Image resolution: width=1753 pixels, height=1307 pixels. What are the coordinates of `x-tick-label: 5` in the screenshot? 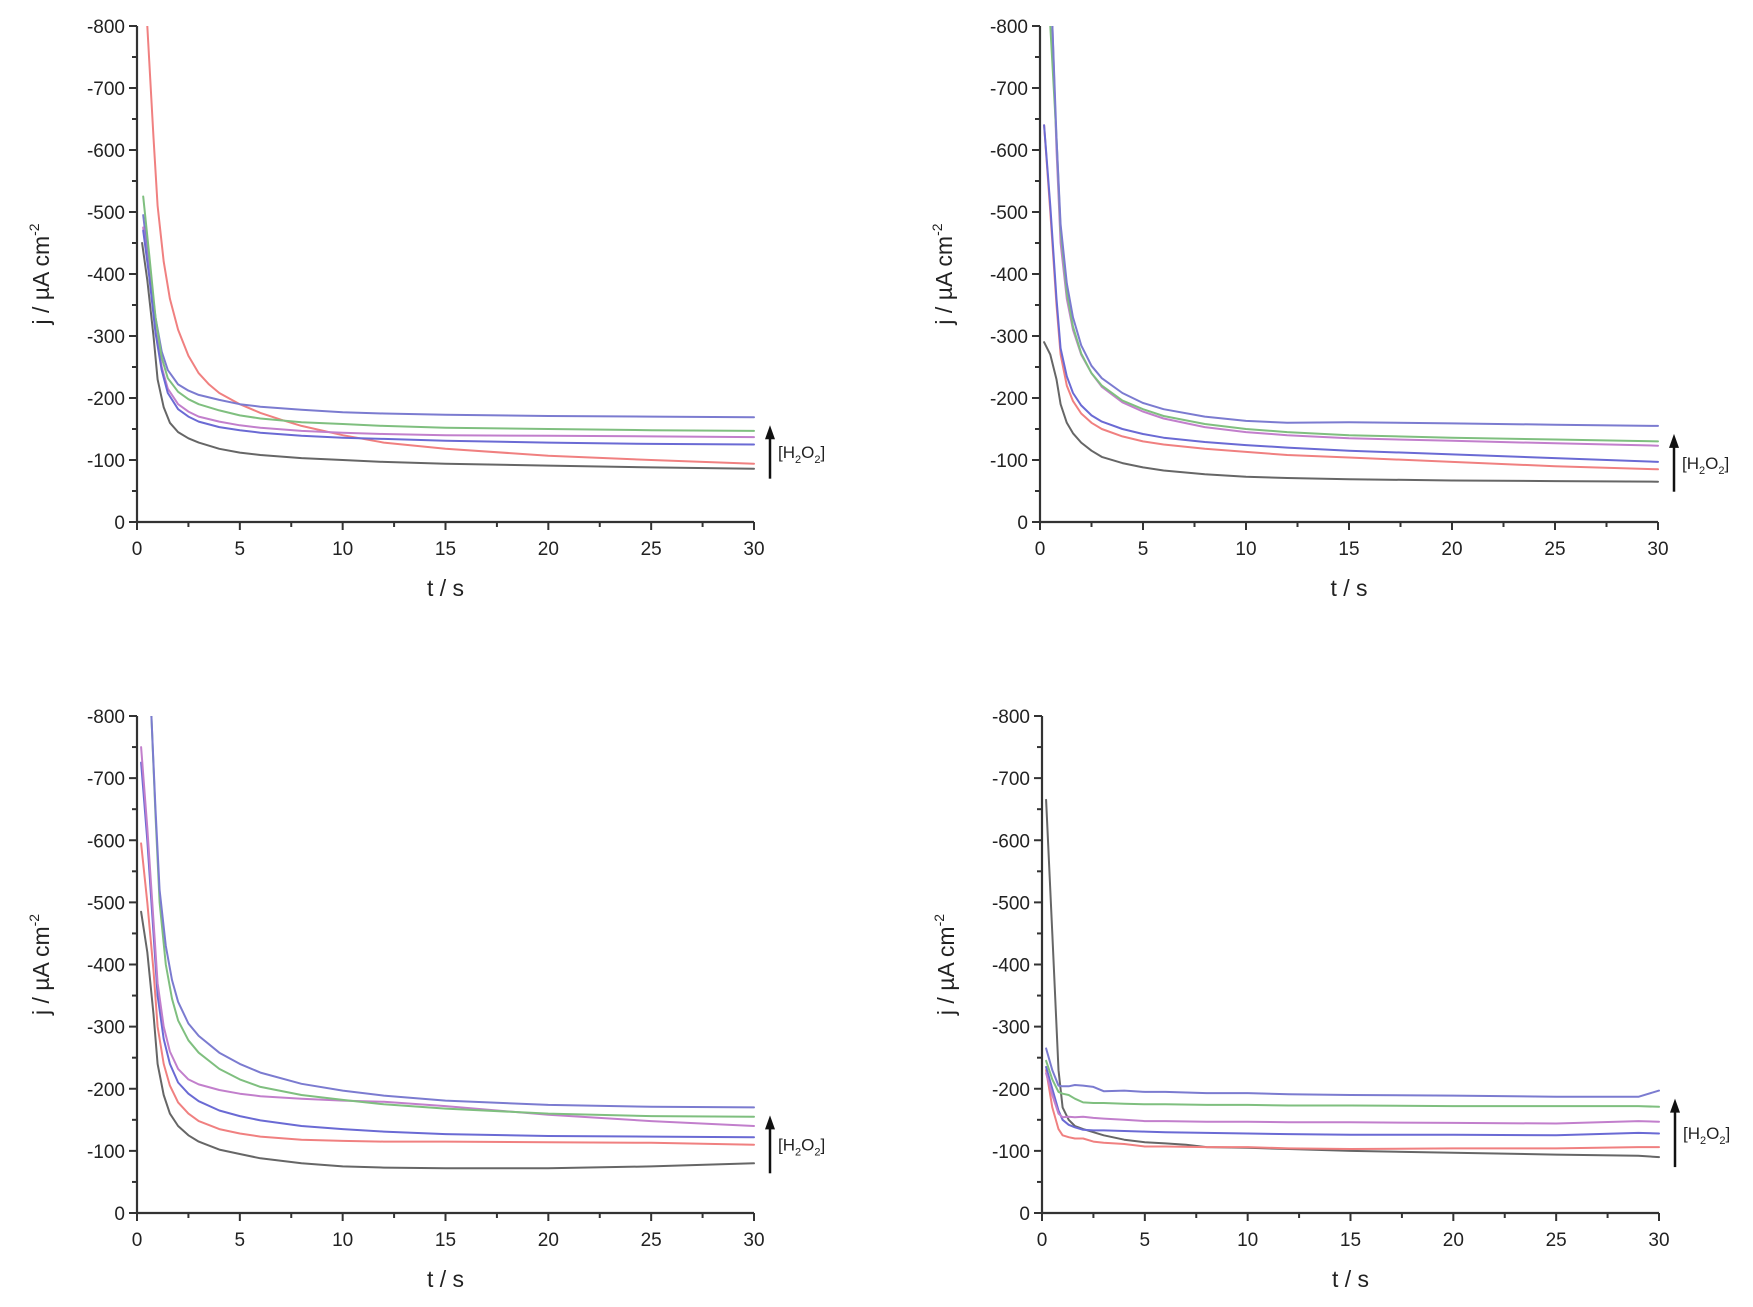 It's located at (1143, 549).